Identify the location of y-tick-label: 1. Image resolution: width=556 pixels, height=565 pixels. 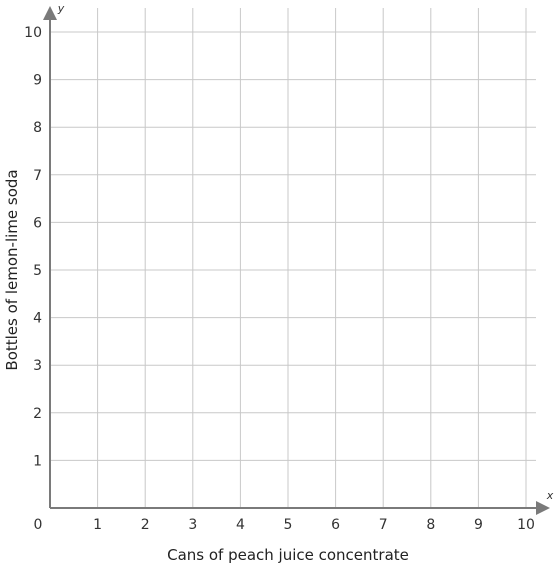
(37, 461).